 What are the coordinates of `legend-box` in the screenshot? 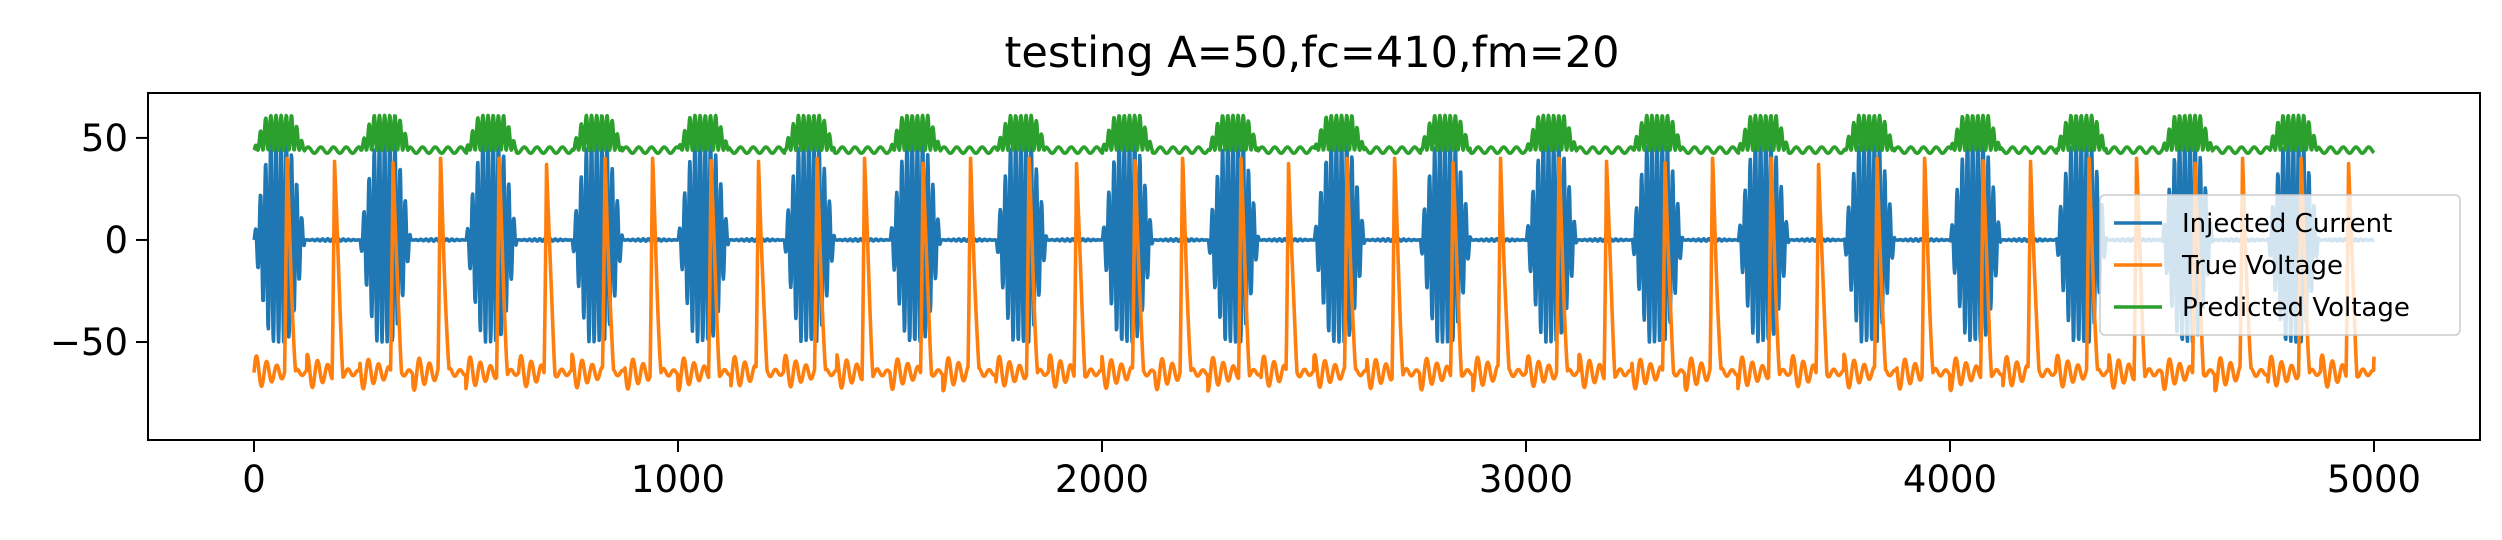 It's located at (2280, 265).